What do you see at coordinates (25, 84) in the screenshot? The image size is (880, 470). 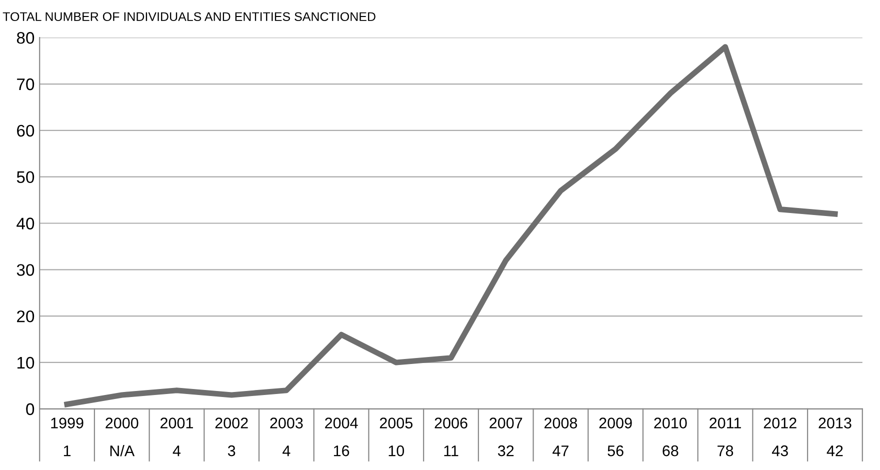 I see `y-tick-label: 70` at bounding box center [25, 84].